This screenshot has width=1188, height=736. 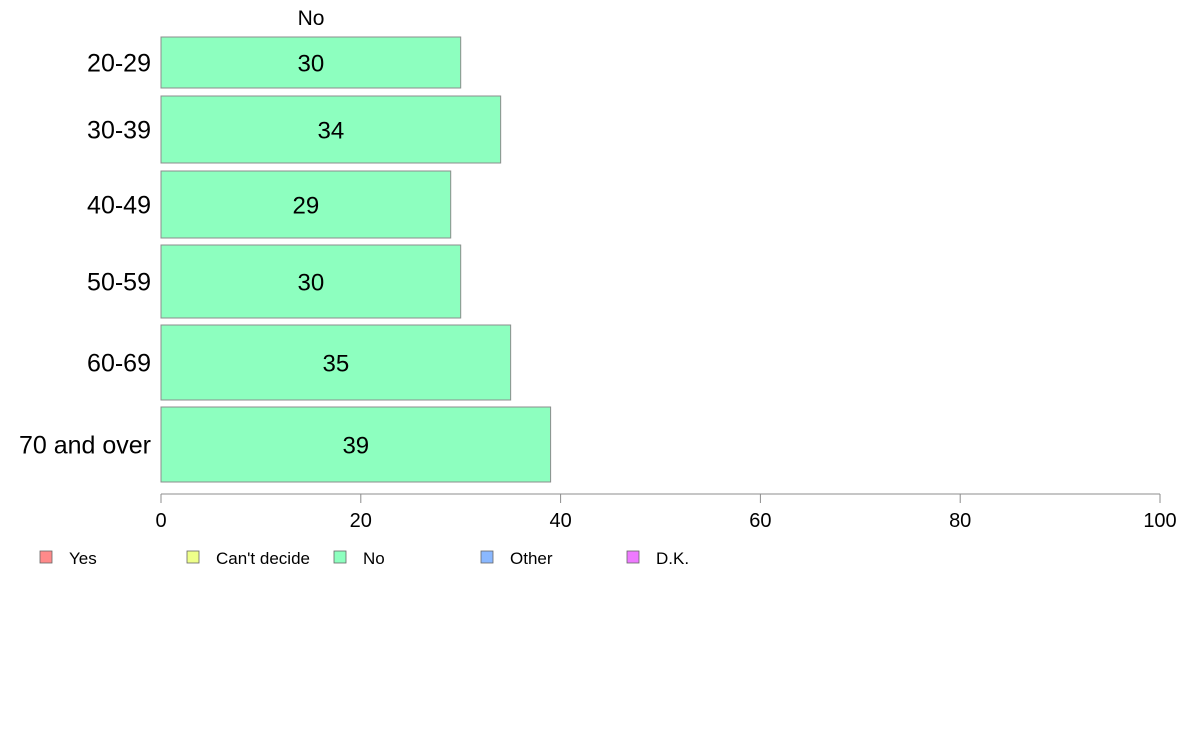 I want to click on x-tick-label: 80, so click(x=960, y=521).